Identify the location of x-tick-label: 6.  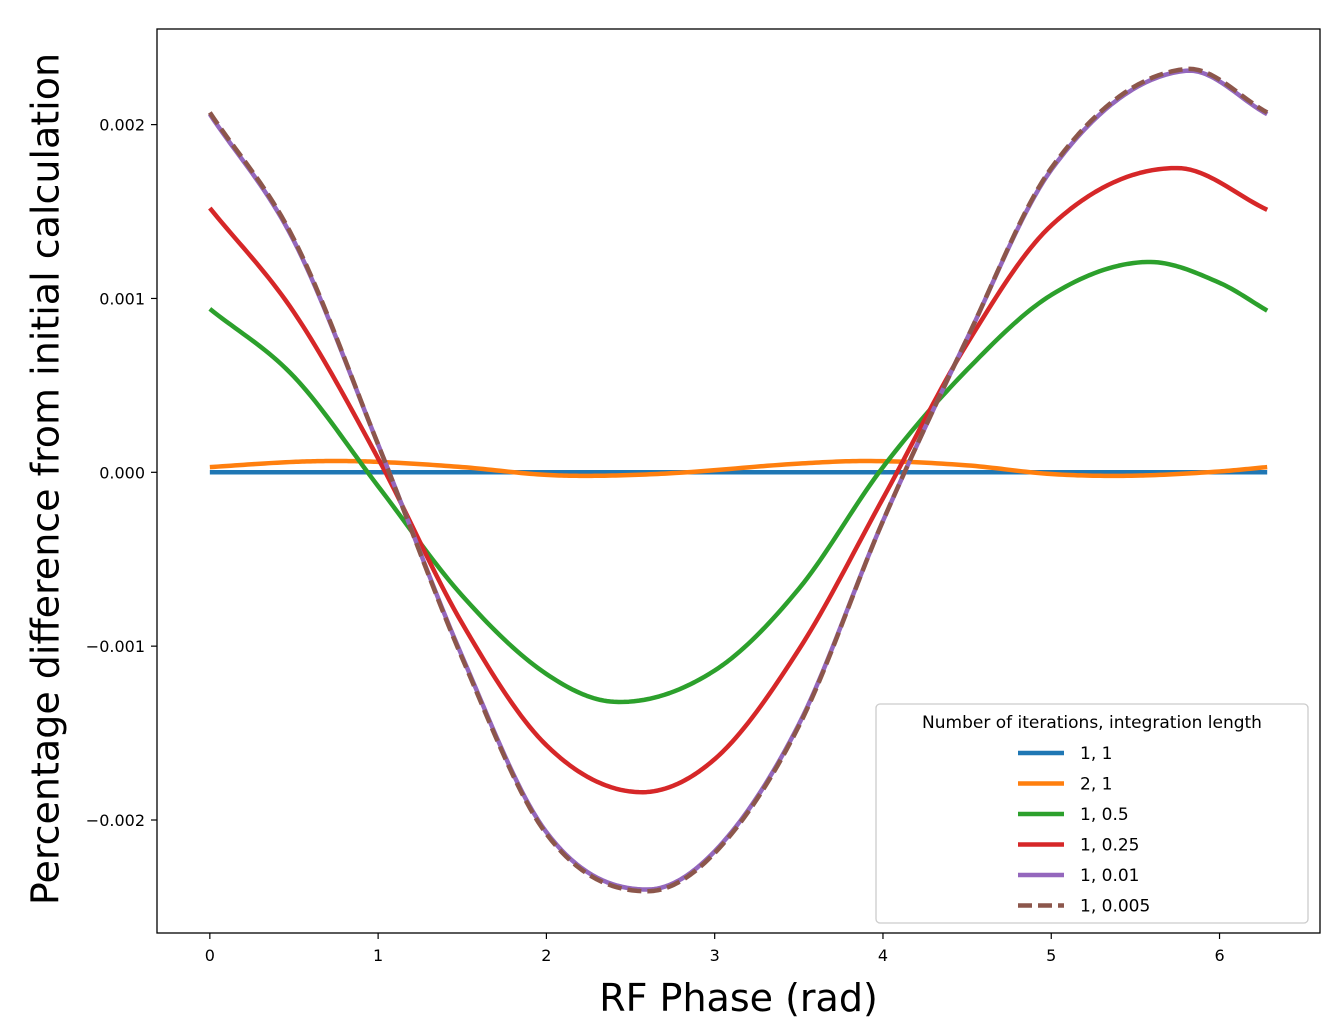
(1219, 955).